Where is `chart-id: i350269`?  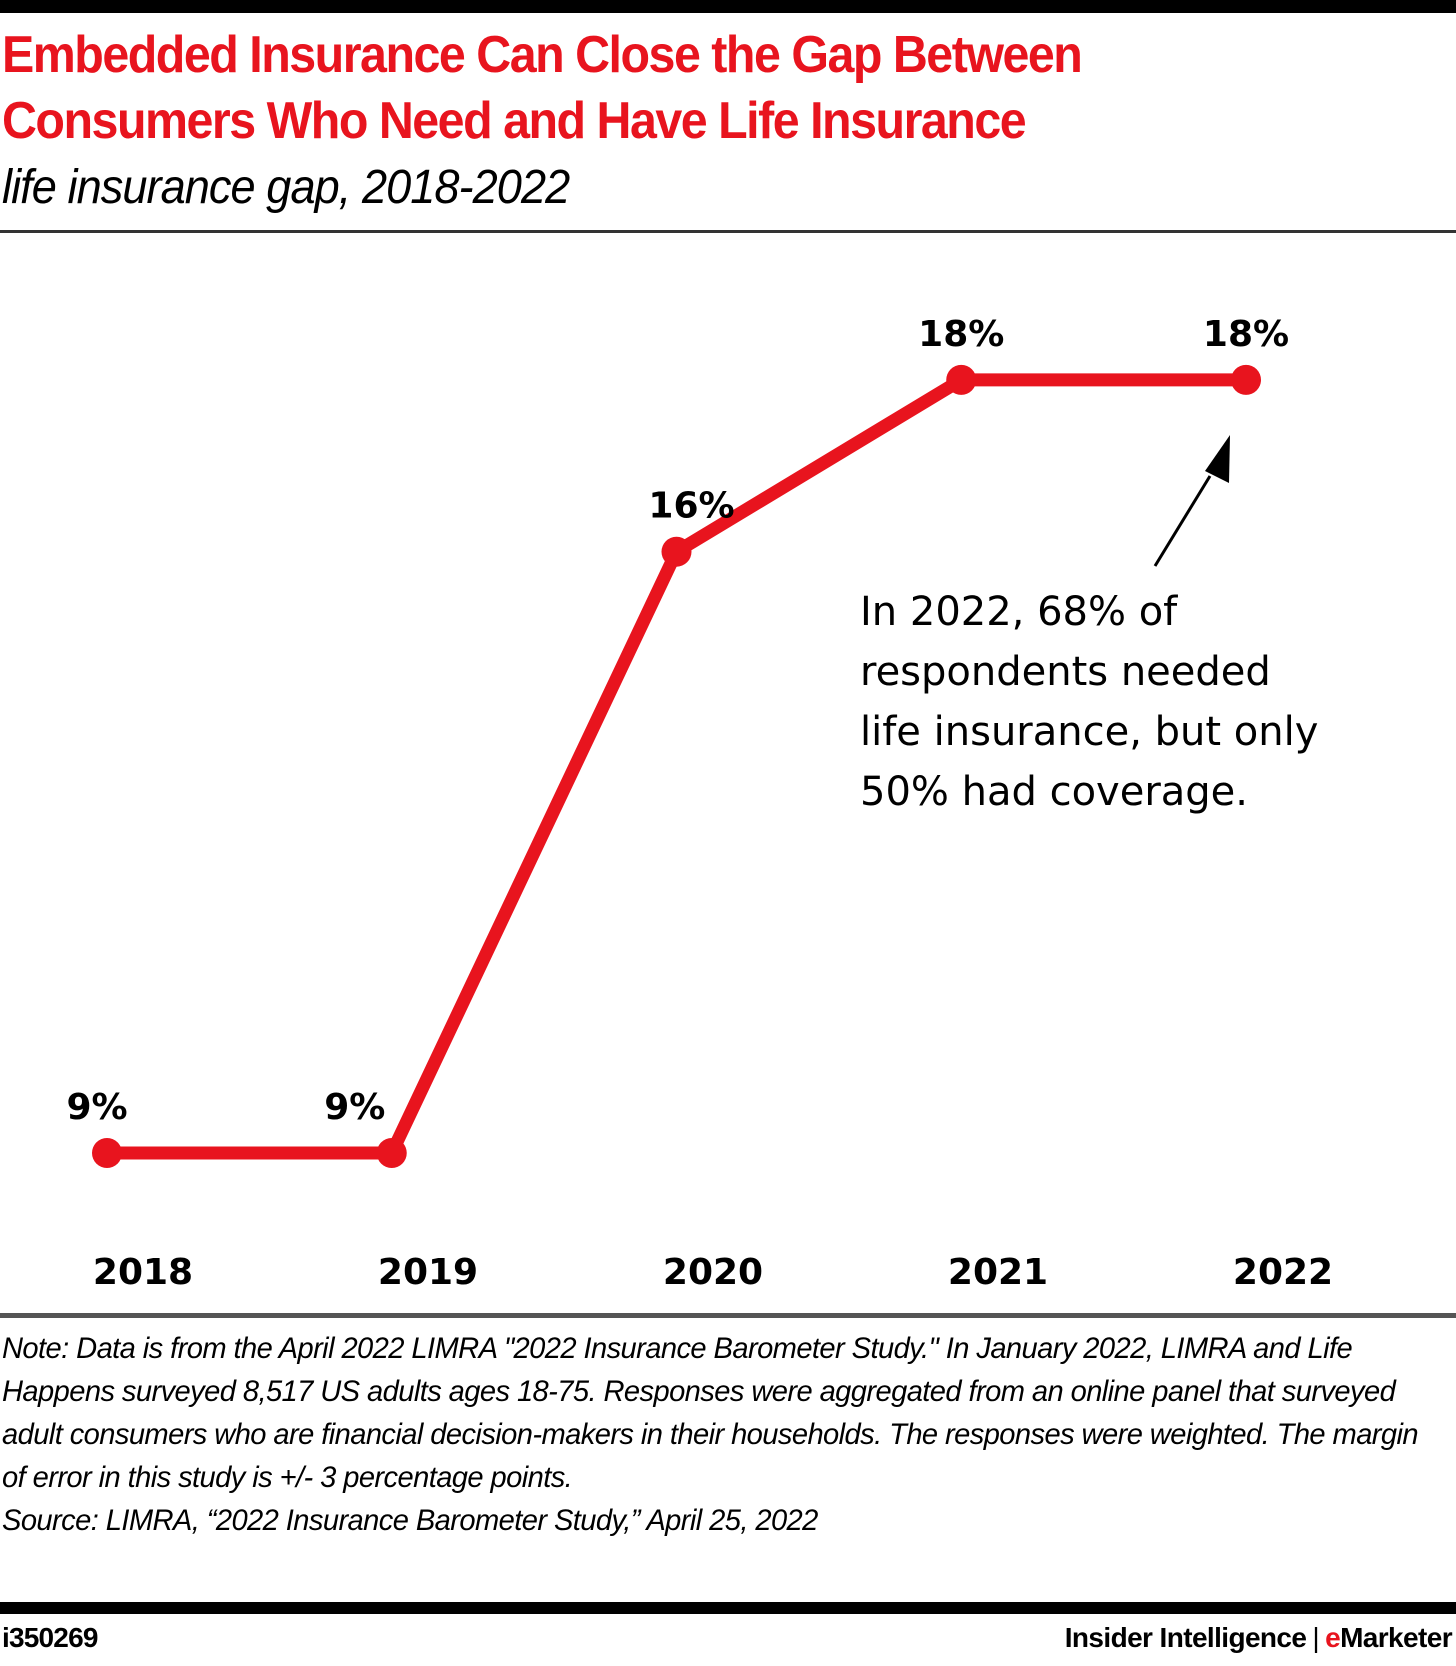 chart-id: i350269 is located at coordinates (50, 1637).